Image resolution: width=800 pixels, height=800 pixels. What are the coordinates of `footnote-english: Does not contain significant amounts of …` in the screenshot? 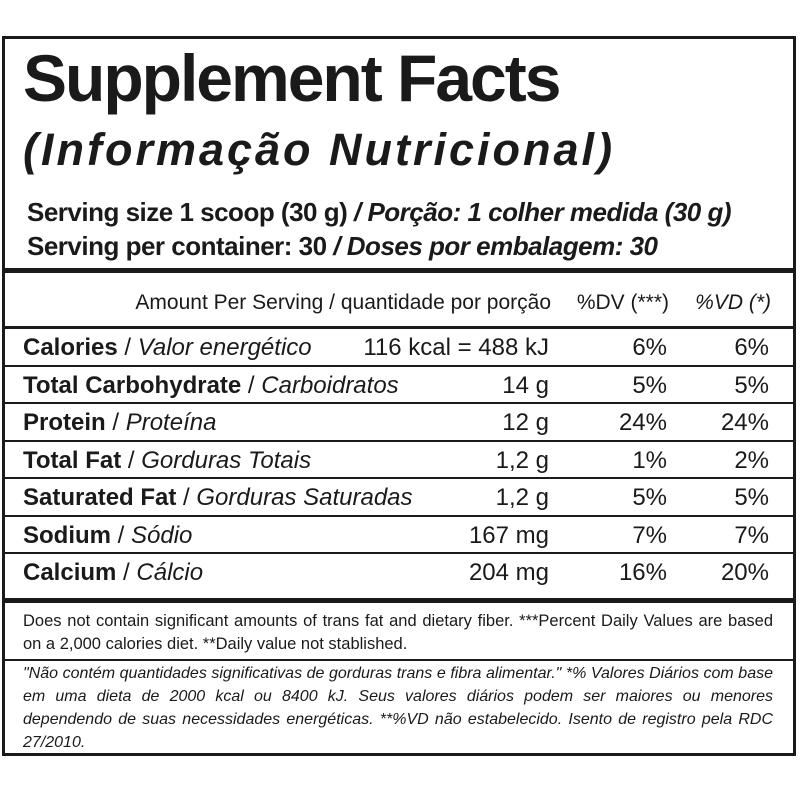 It's located at (398, 632).